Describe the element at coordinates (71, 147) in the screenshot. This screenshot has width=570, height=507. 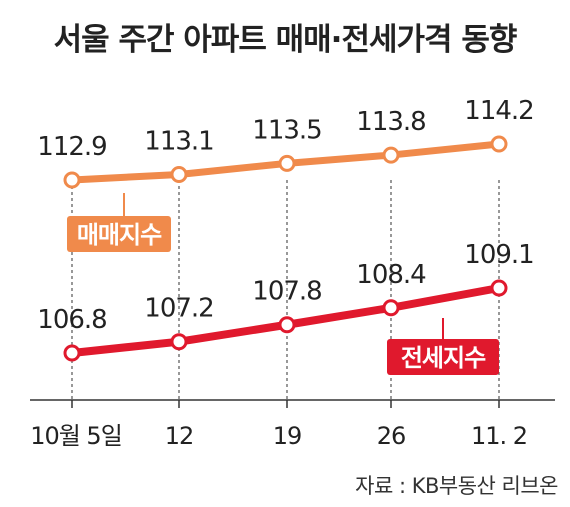
I see `data-label: 112.9` at that location.